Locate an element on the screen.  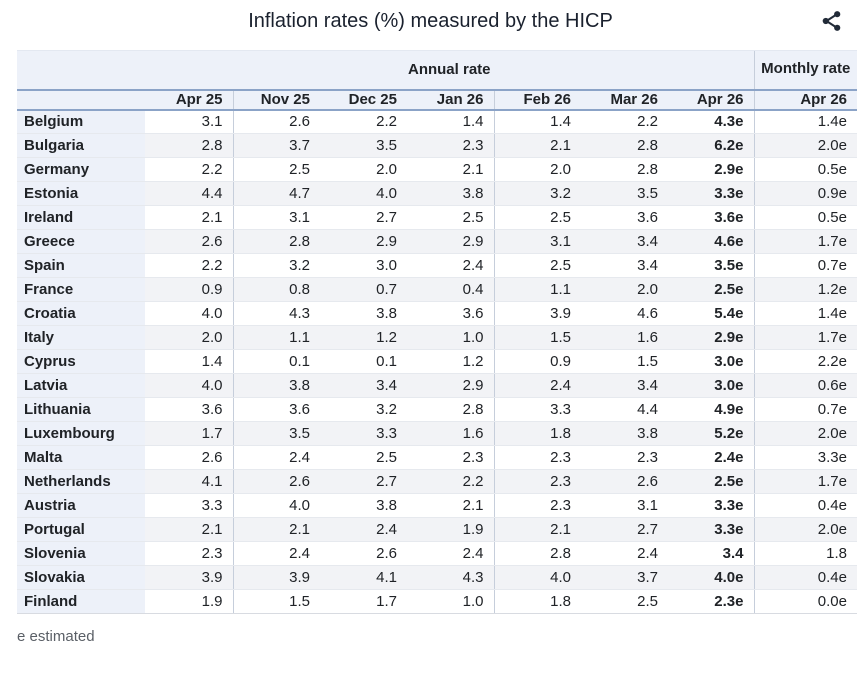
value-cell: 0.0e is located at coordinates (805, 601).